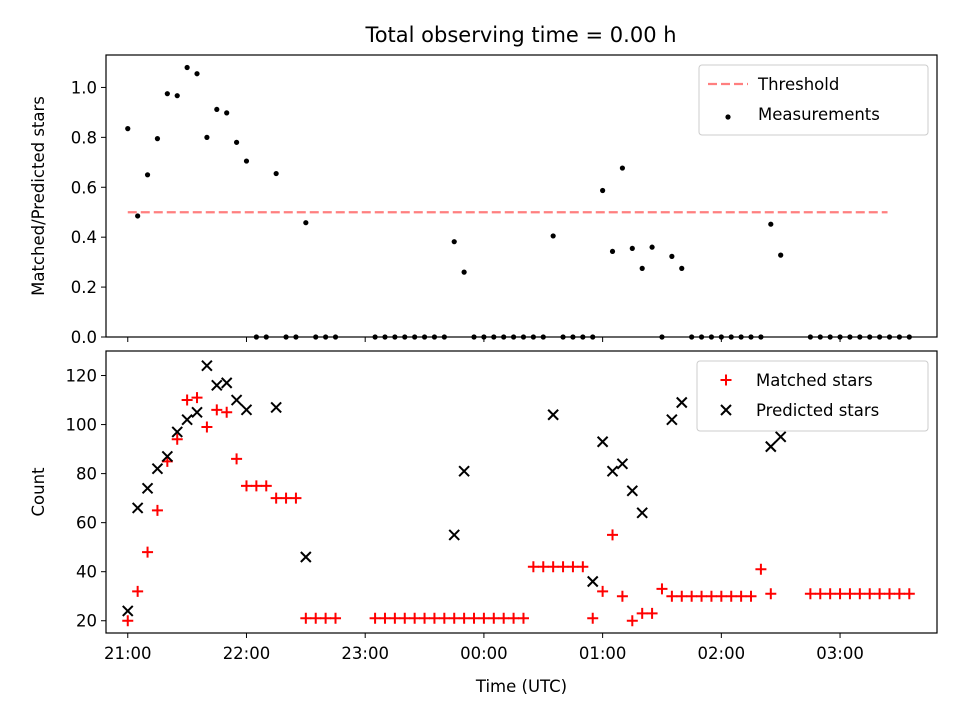 This screenshot has height=720, width=960. Describe the element at coordinates (814, 380) in the screenshot. I see `legend-label: Matched stars` at that location.